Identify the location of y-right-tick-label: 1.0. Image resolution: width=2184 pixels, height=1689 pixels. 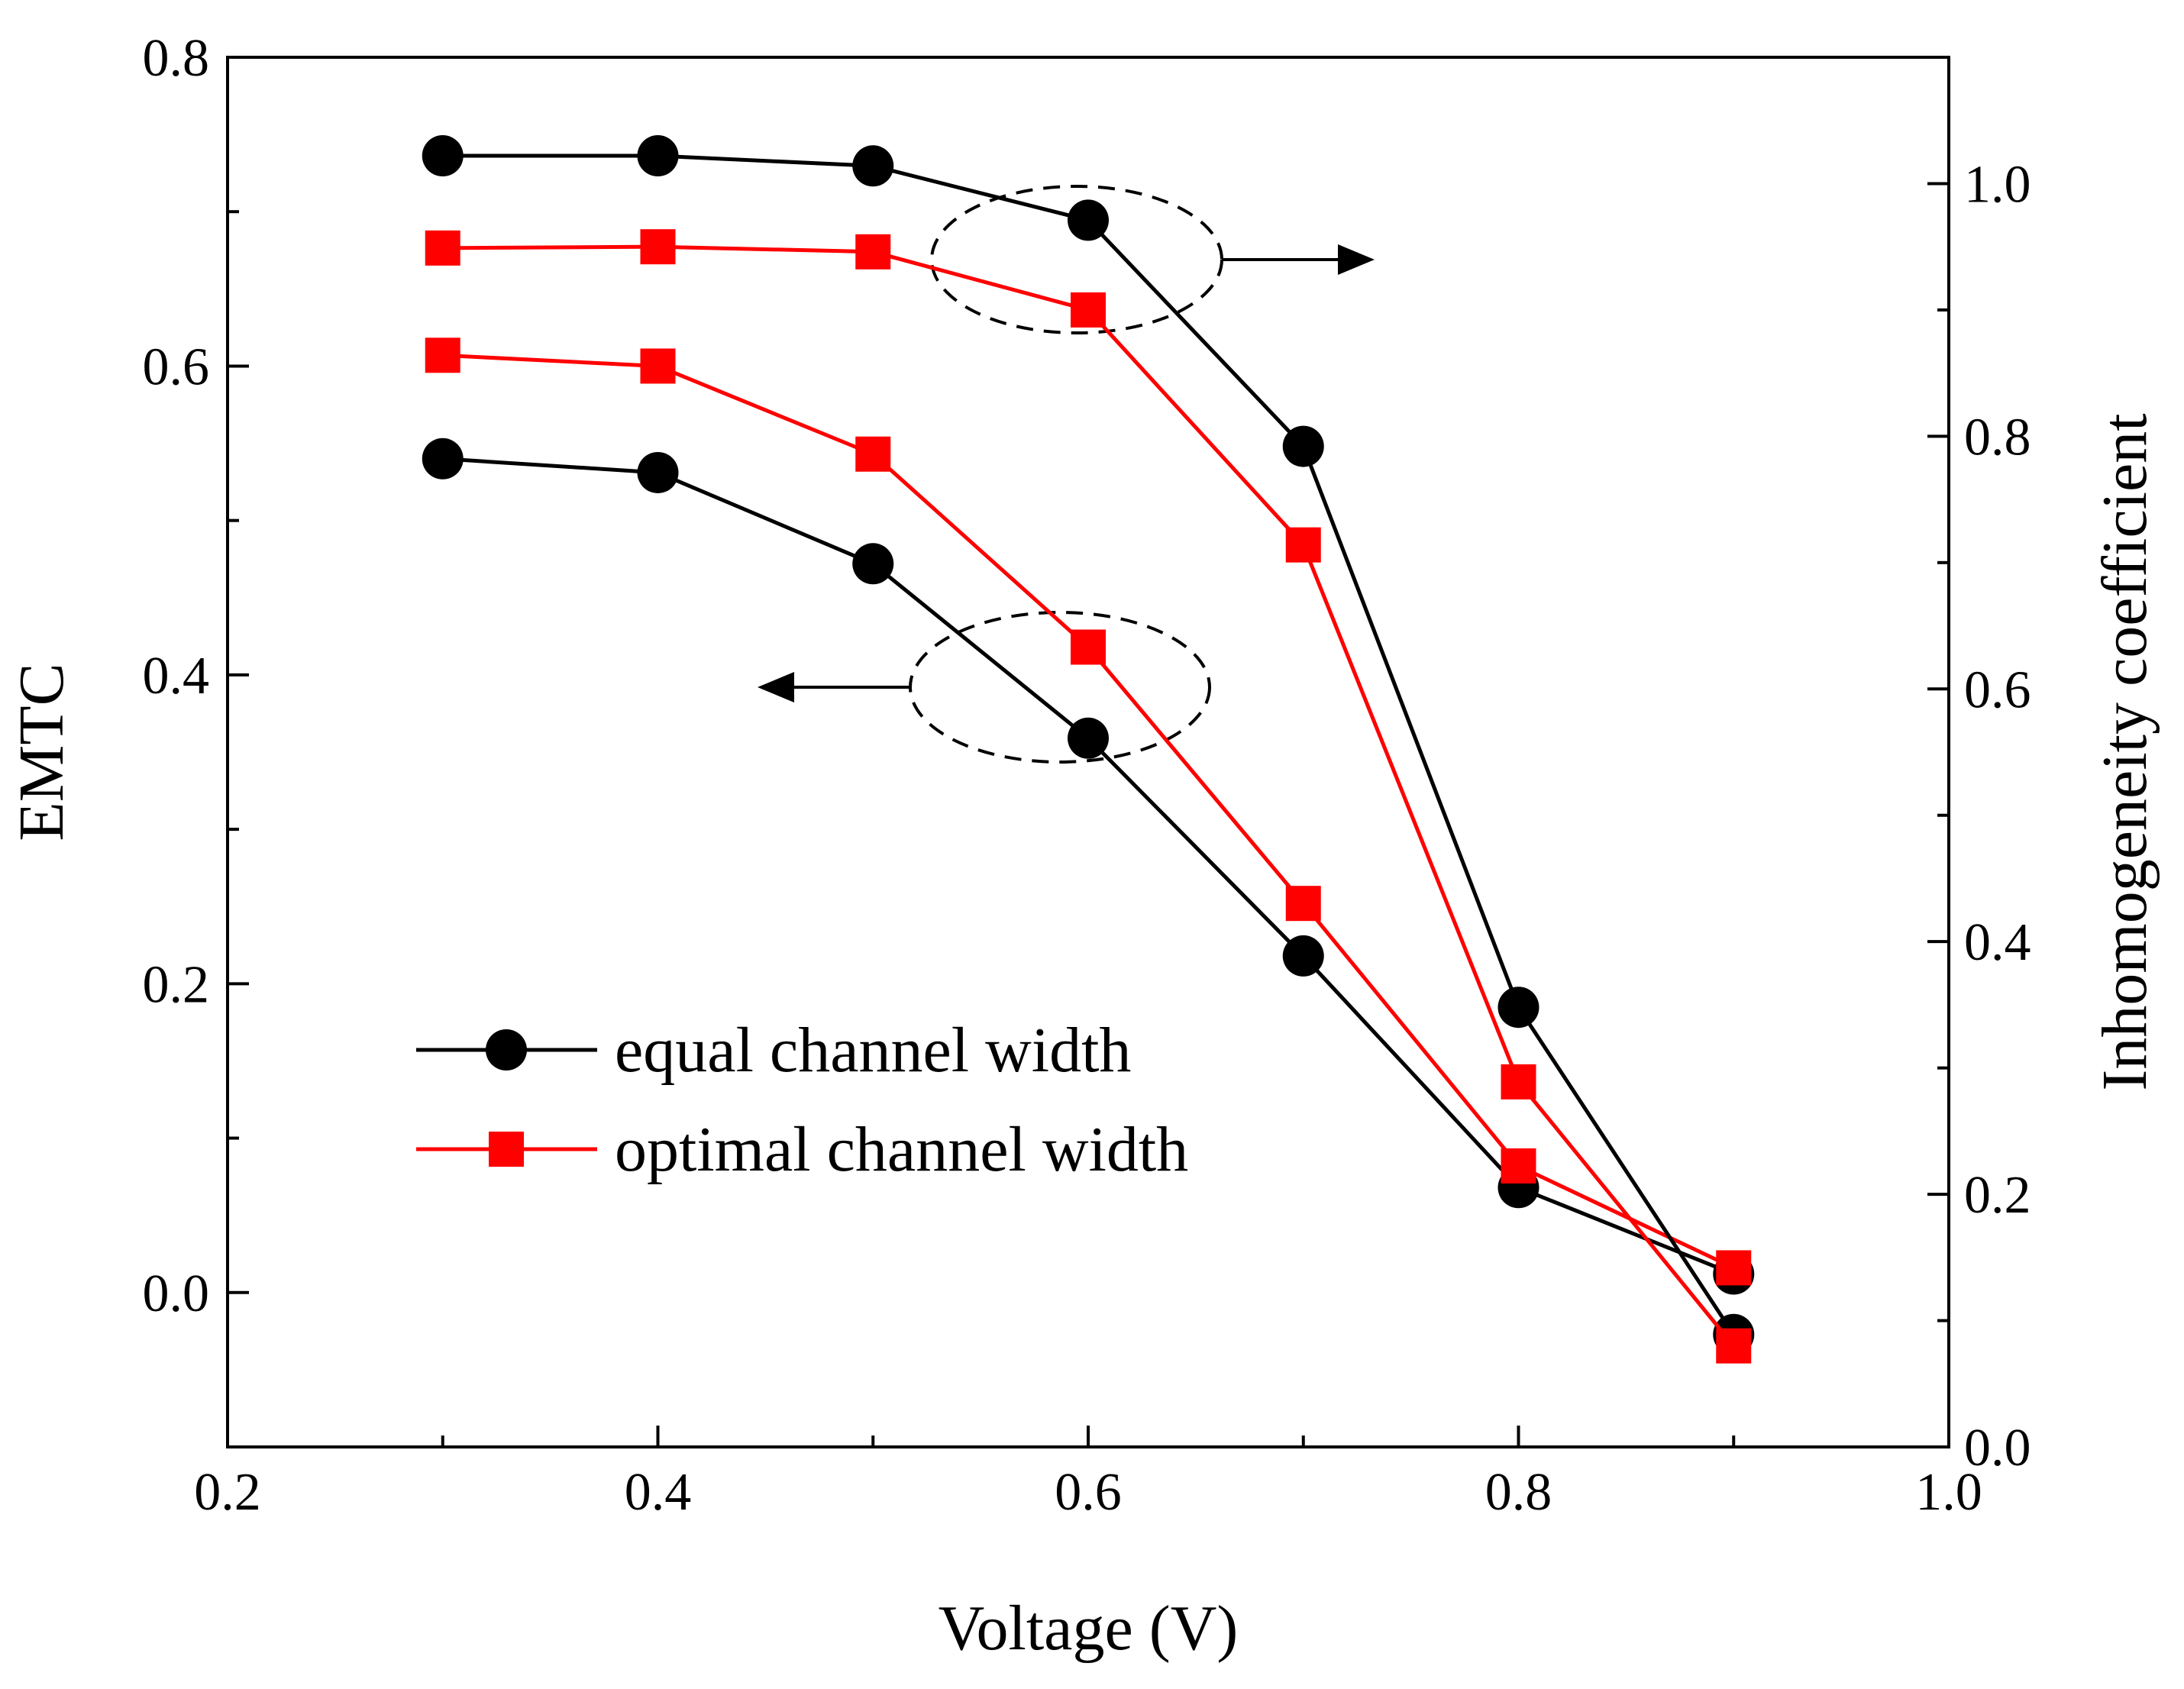
(1998, 184).